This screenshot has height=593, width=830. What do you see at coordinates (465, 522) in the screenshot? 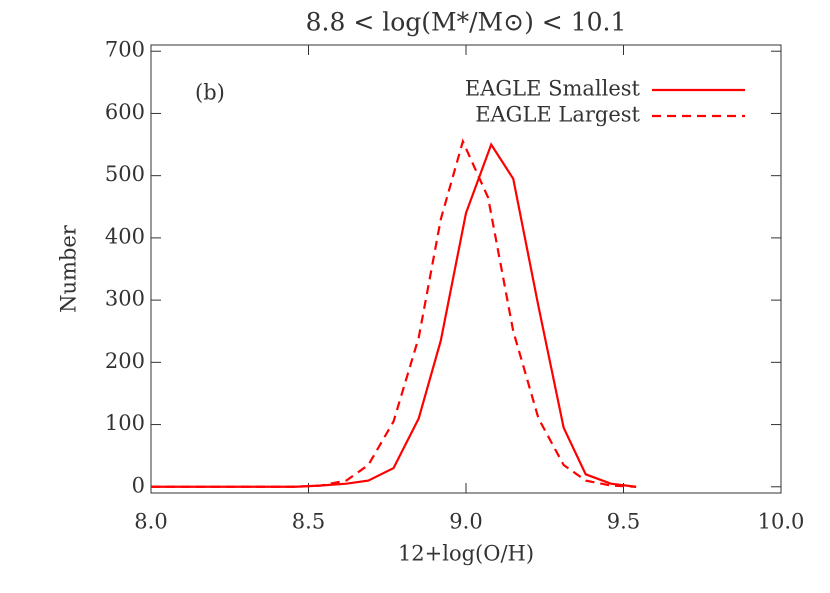
I see `x-tick-label: 9.0` at bounding box center [465, 522].